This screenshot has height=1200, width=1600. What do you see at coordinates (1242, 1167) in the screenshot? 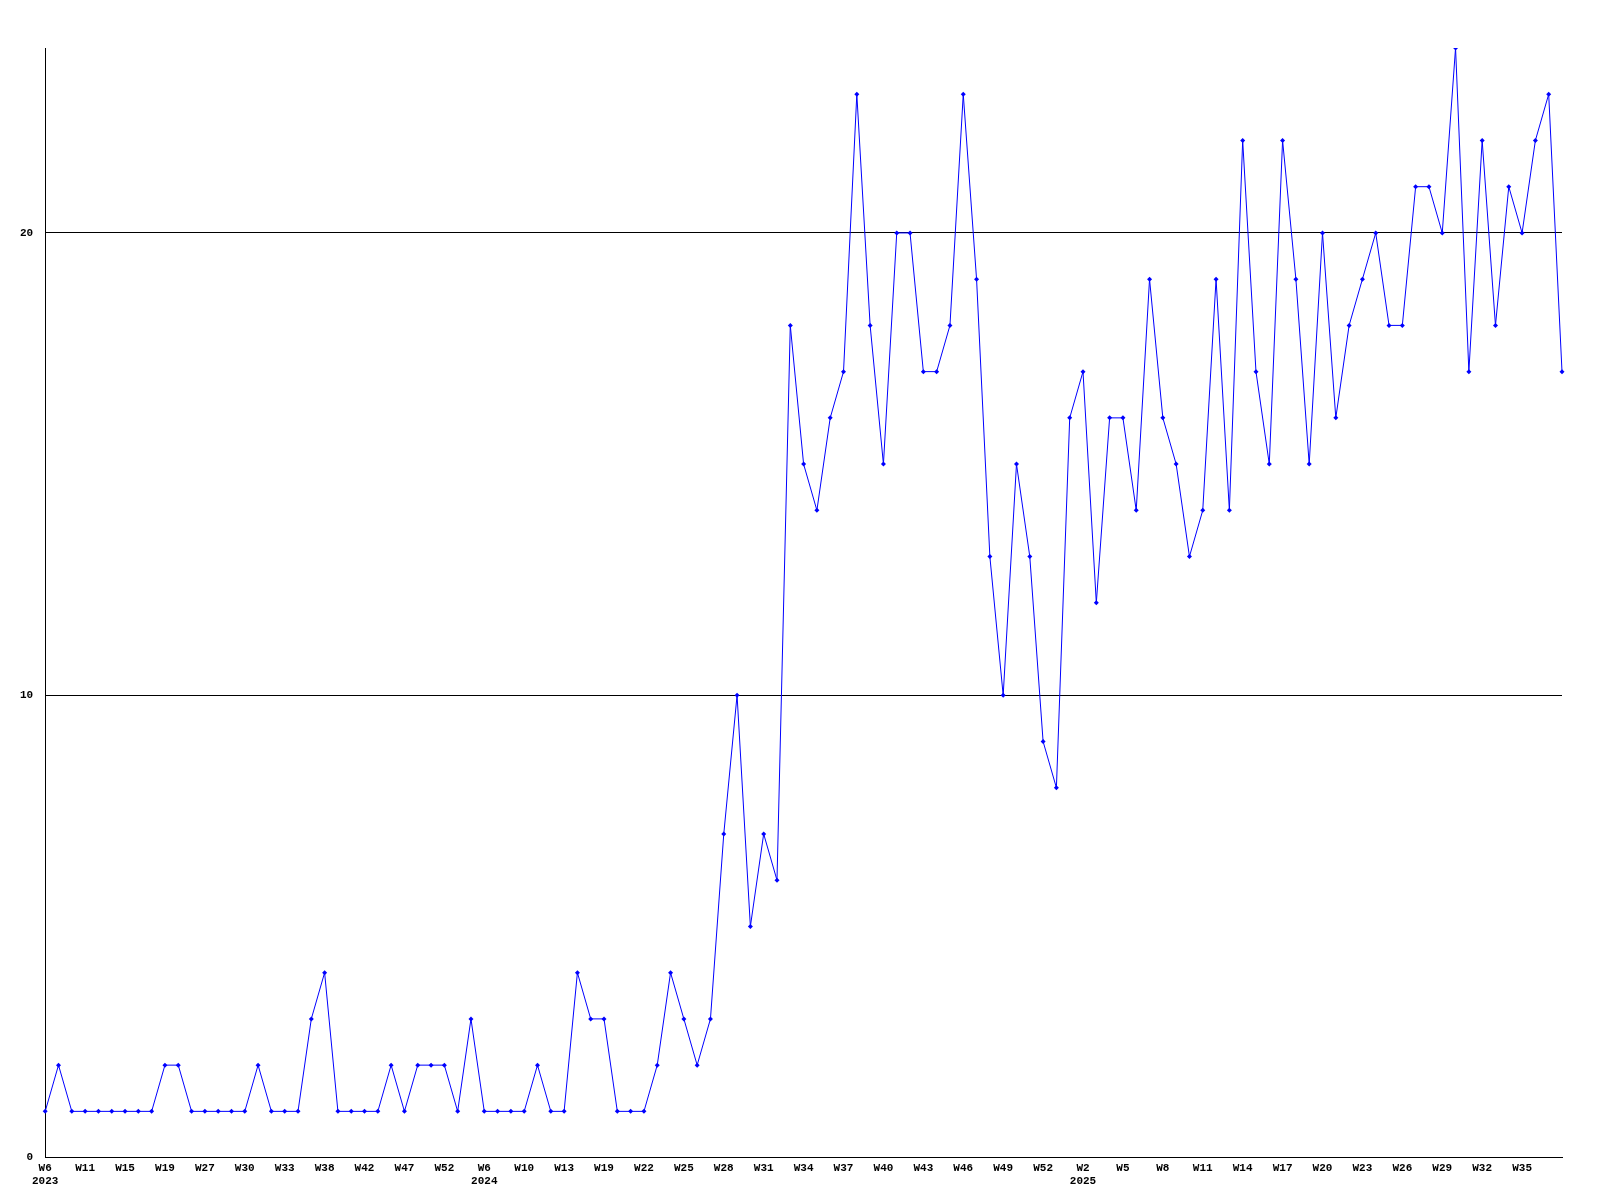
I see `x-tick-label: W14` at bounding box center [1242, 1167].